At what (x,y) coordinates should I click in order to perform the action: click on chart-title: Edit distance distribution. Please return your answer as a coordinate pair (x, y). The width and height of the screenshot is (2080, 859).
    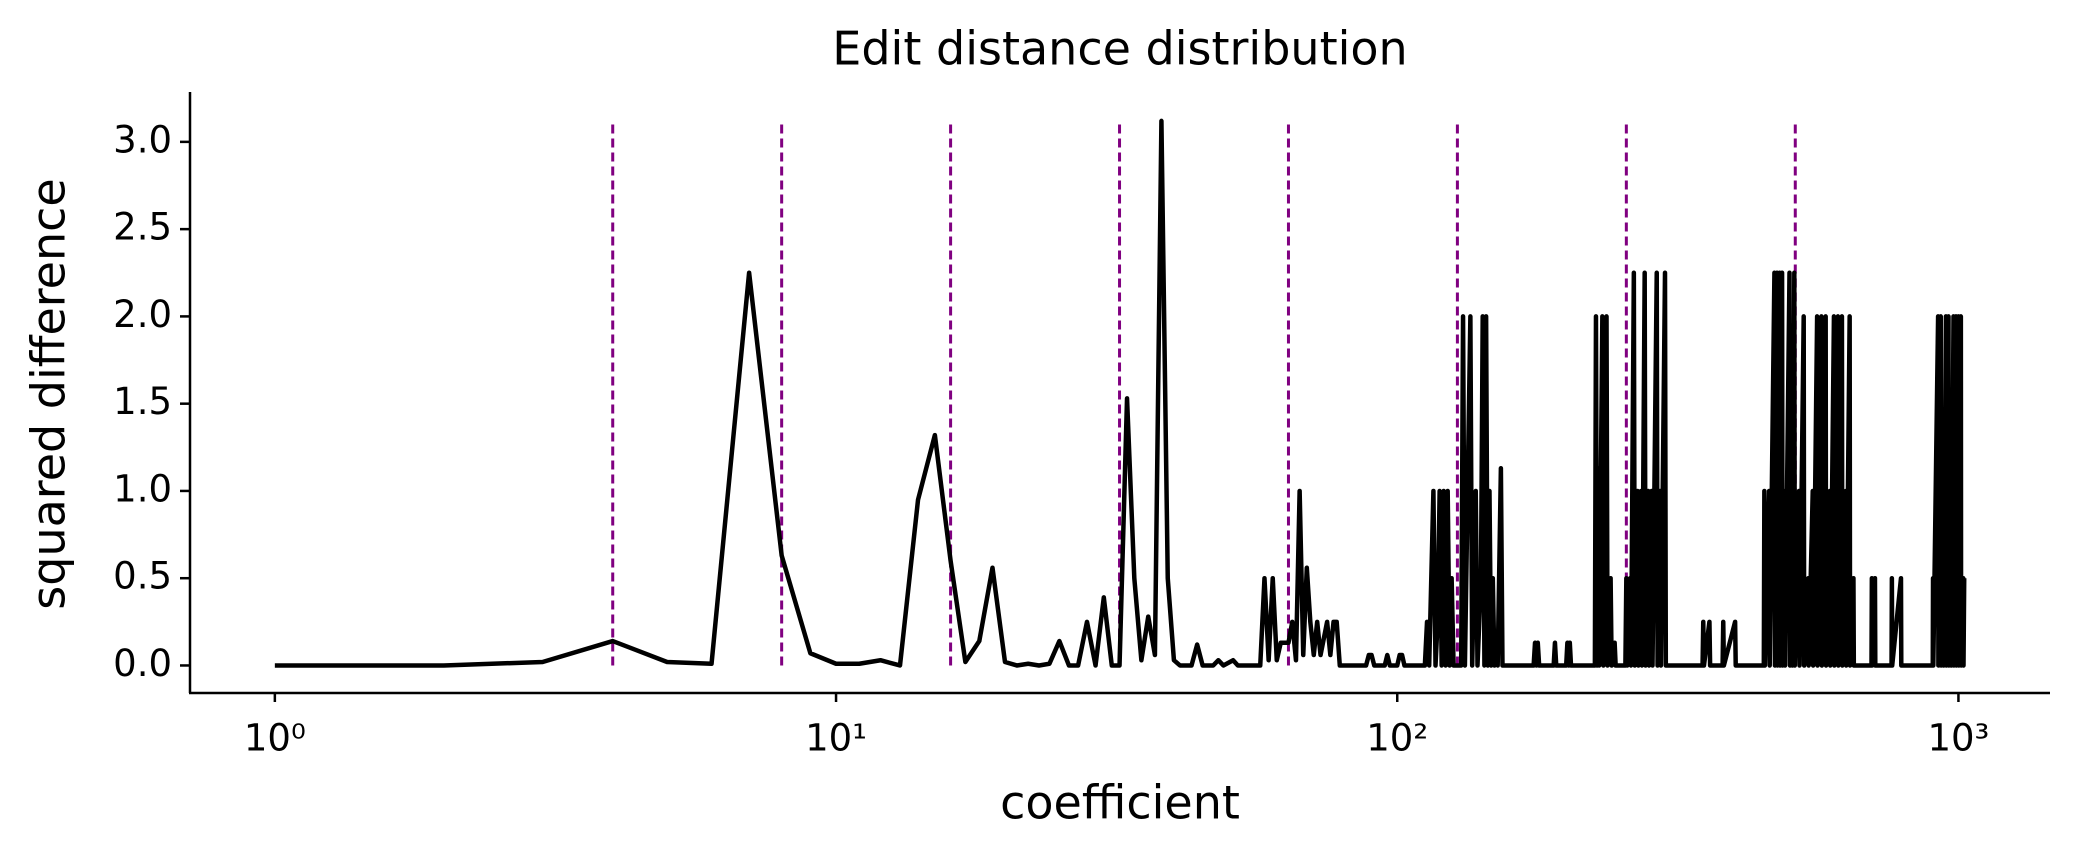
    Looking at the image, I should click on (1119, 49).